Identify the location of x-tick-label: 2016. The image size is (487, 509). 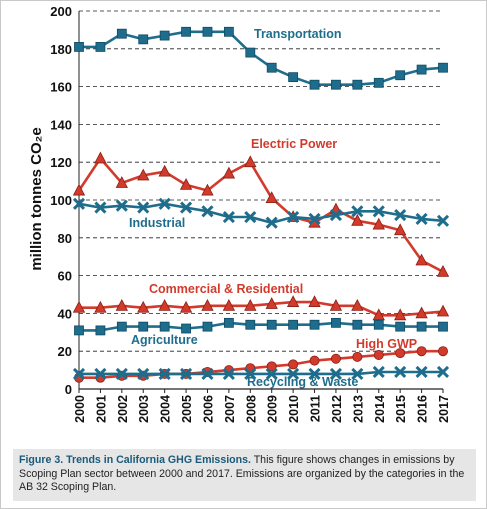
(423, 409).